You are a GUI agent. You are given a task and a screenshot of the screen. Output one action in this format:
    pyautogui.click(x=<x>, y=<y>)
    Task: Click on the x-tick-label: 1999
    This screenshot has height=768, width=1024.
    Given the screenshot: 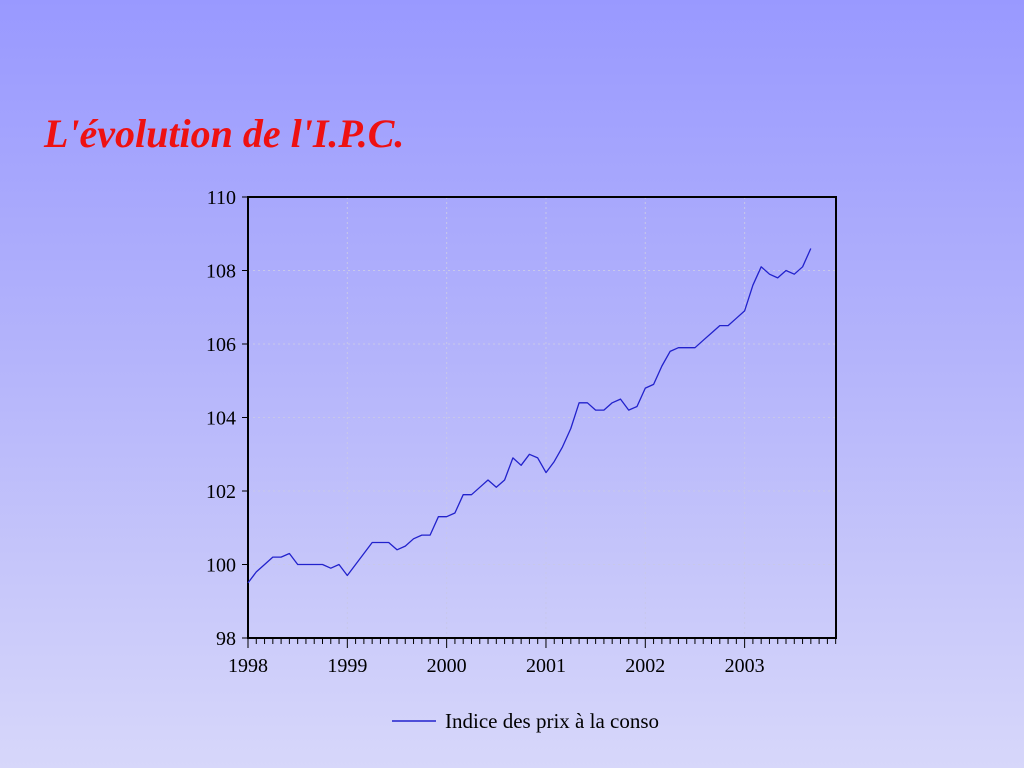 What is the action you would take?
    pyautogui.click(x=347, y=666)
    